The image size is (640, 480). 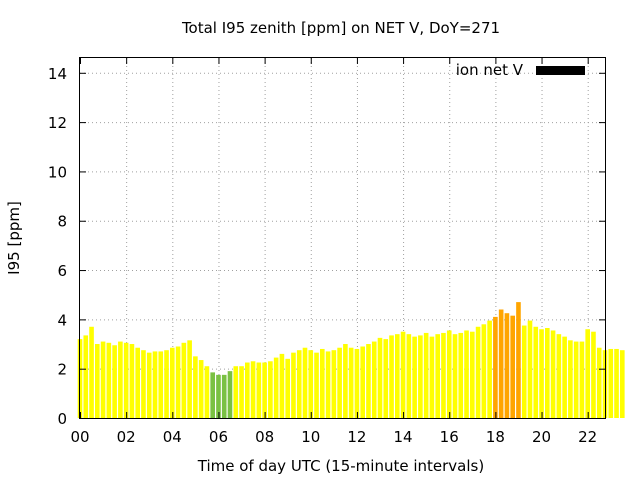 What do you see at coordinates (62, 370) in the screenshot?
I see `y-tick-label: 2` at bounding box center [62, 370].